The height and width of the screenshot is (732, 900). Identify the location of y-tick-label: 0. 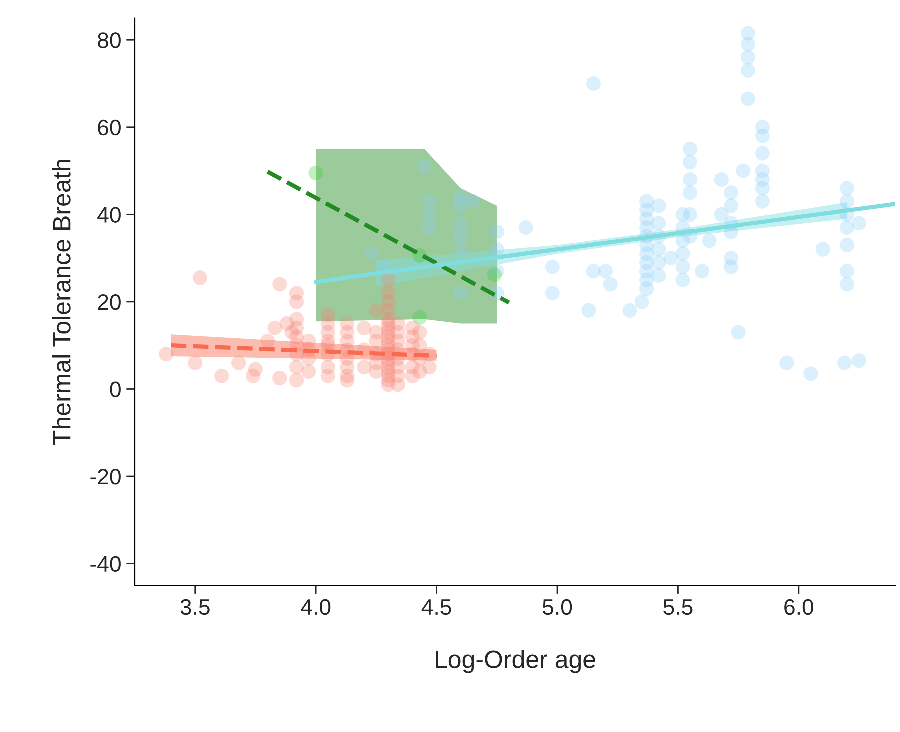
(115, 390).